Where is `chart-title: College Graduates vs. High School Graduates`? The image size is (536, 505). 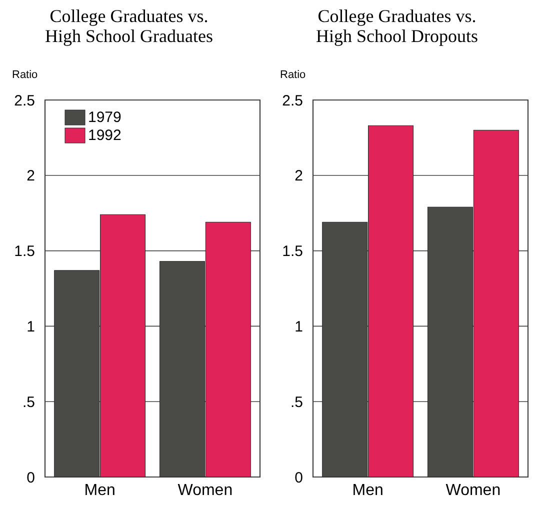
chart-title: College Graduates vs. High School Graduates is located at coordinates (129, 26).